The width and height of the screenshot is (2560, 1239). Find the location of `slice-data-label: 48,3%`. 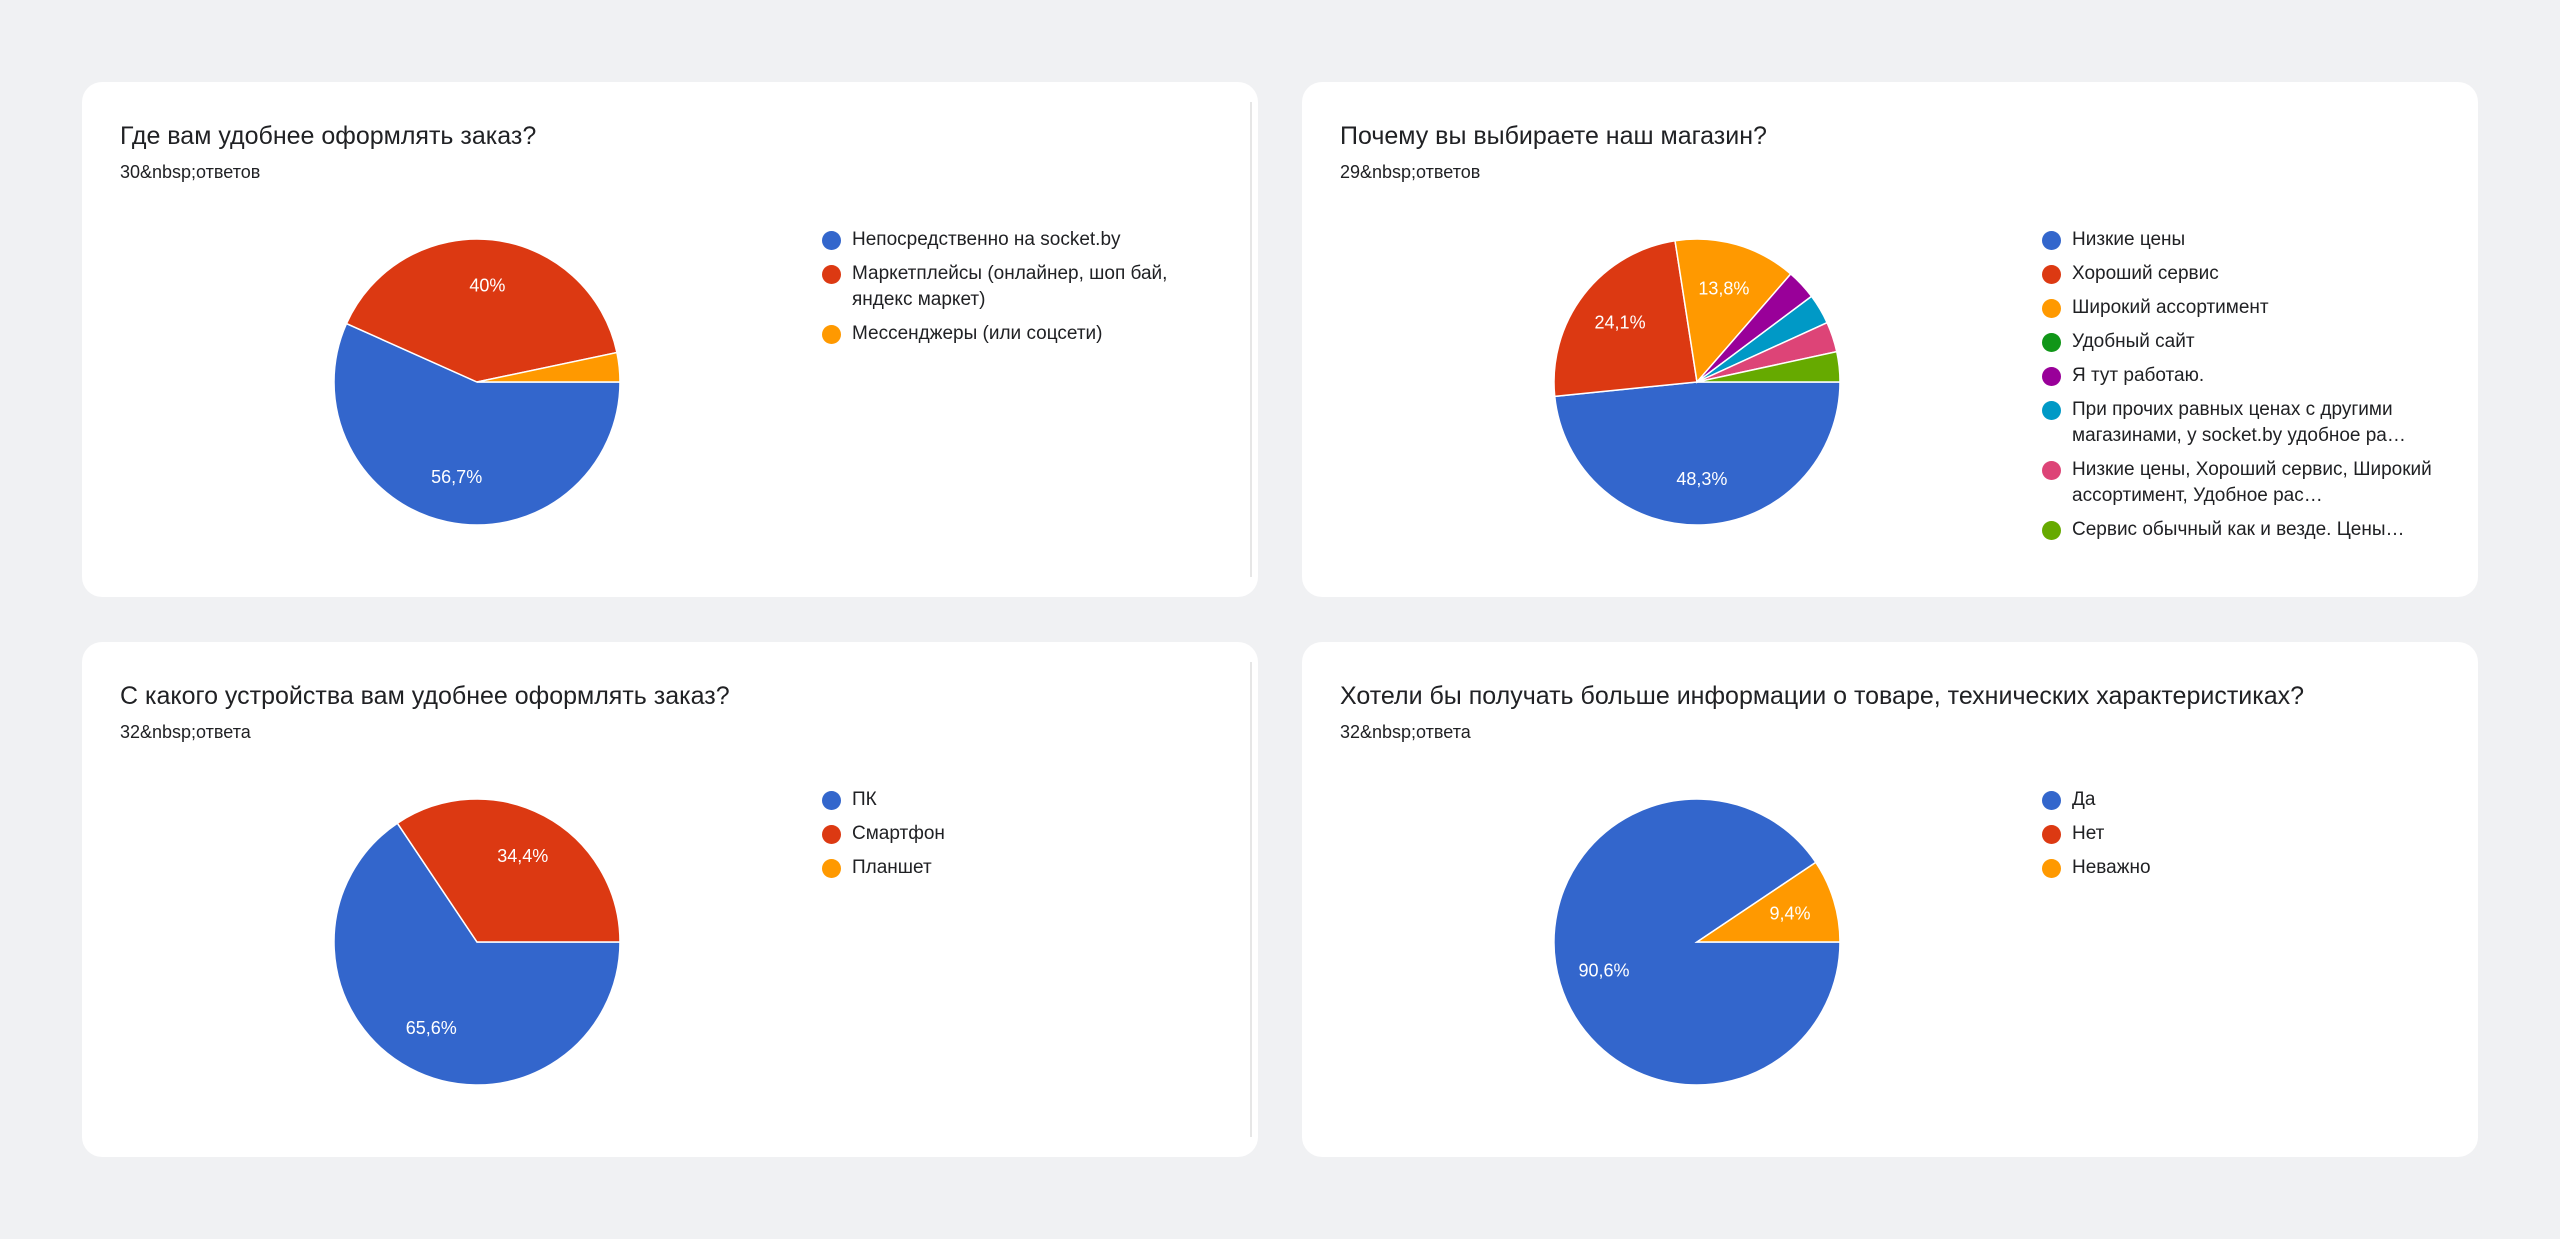

slice-data-label: 48,3% is located at coordinates (1701, 479).